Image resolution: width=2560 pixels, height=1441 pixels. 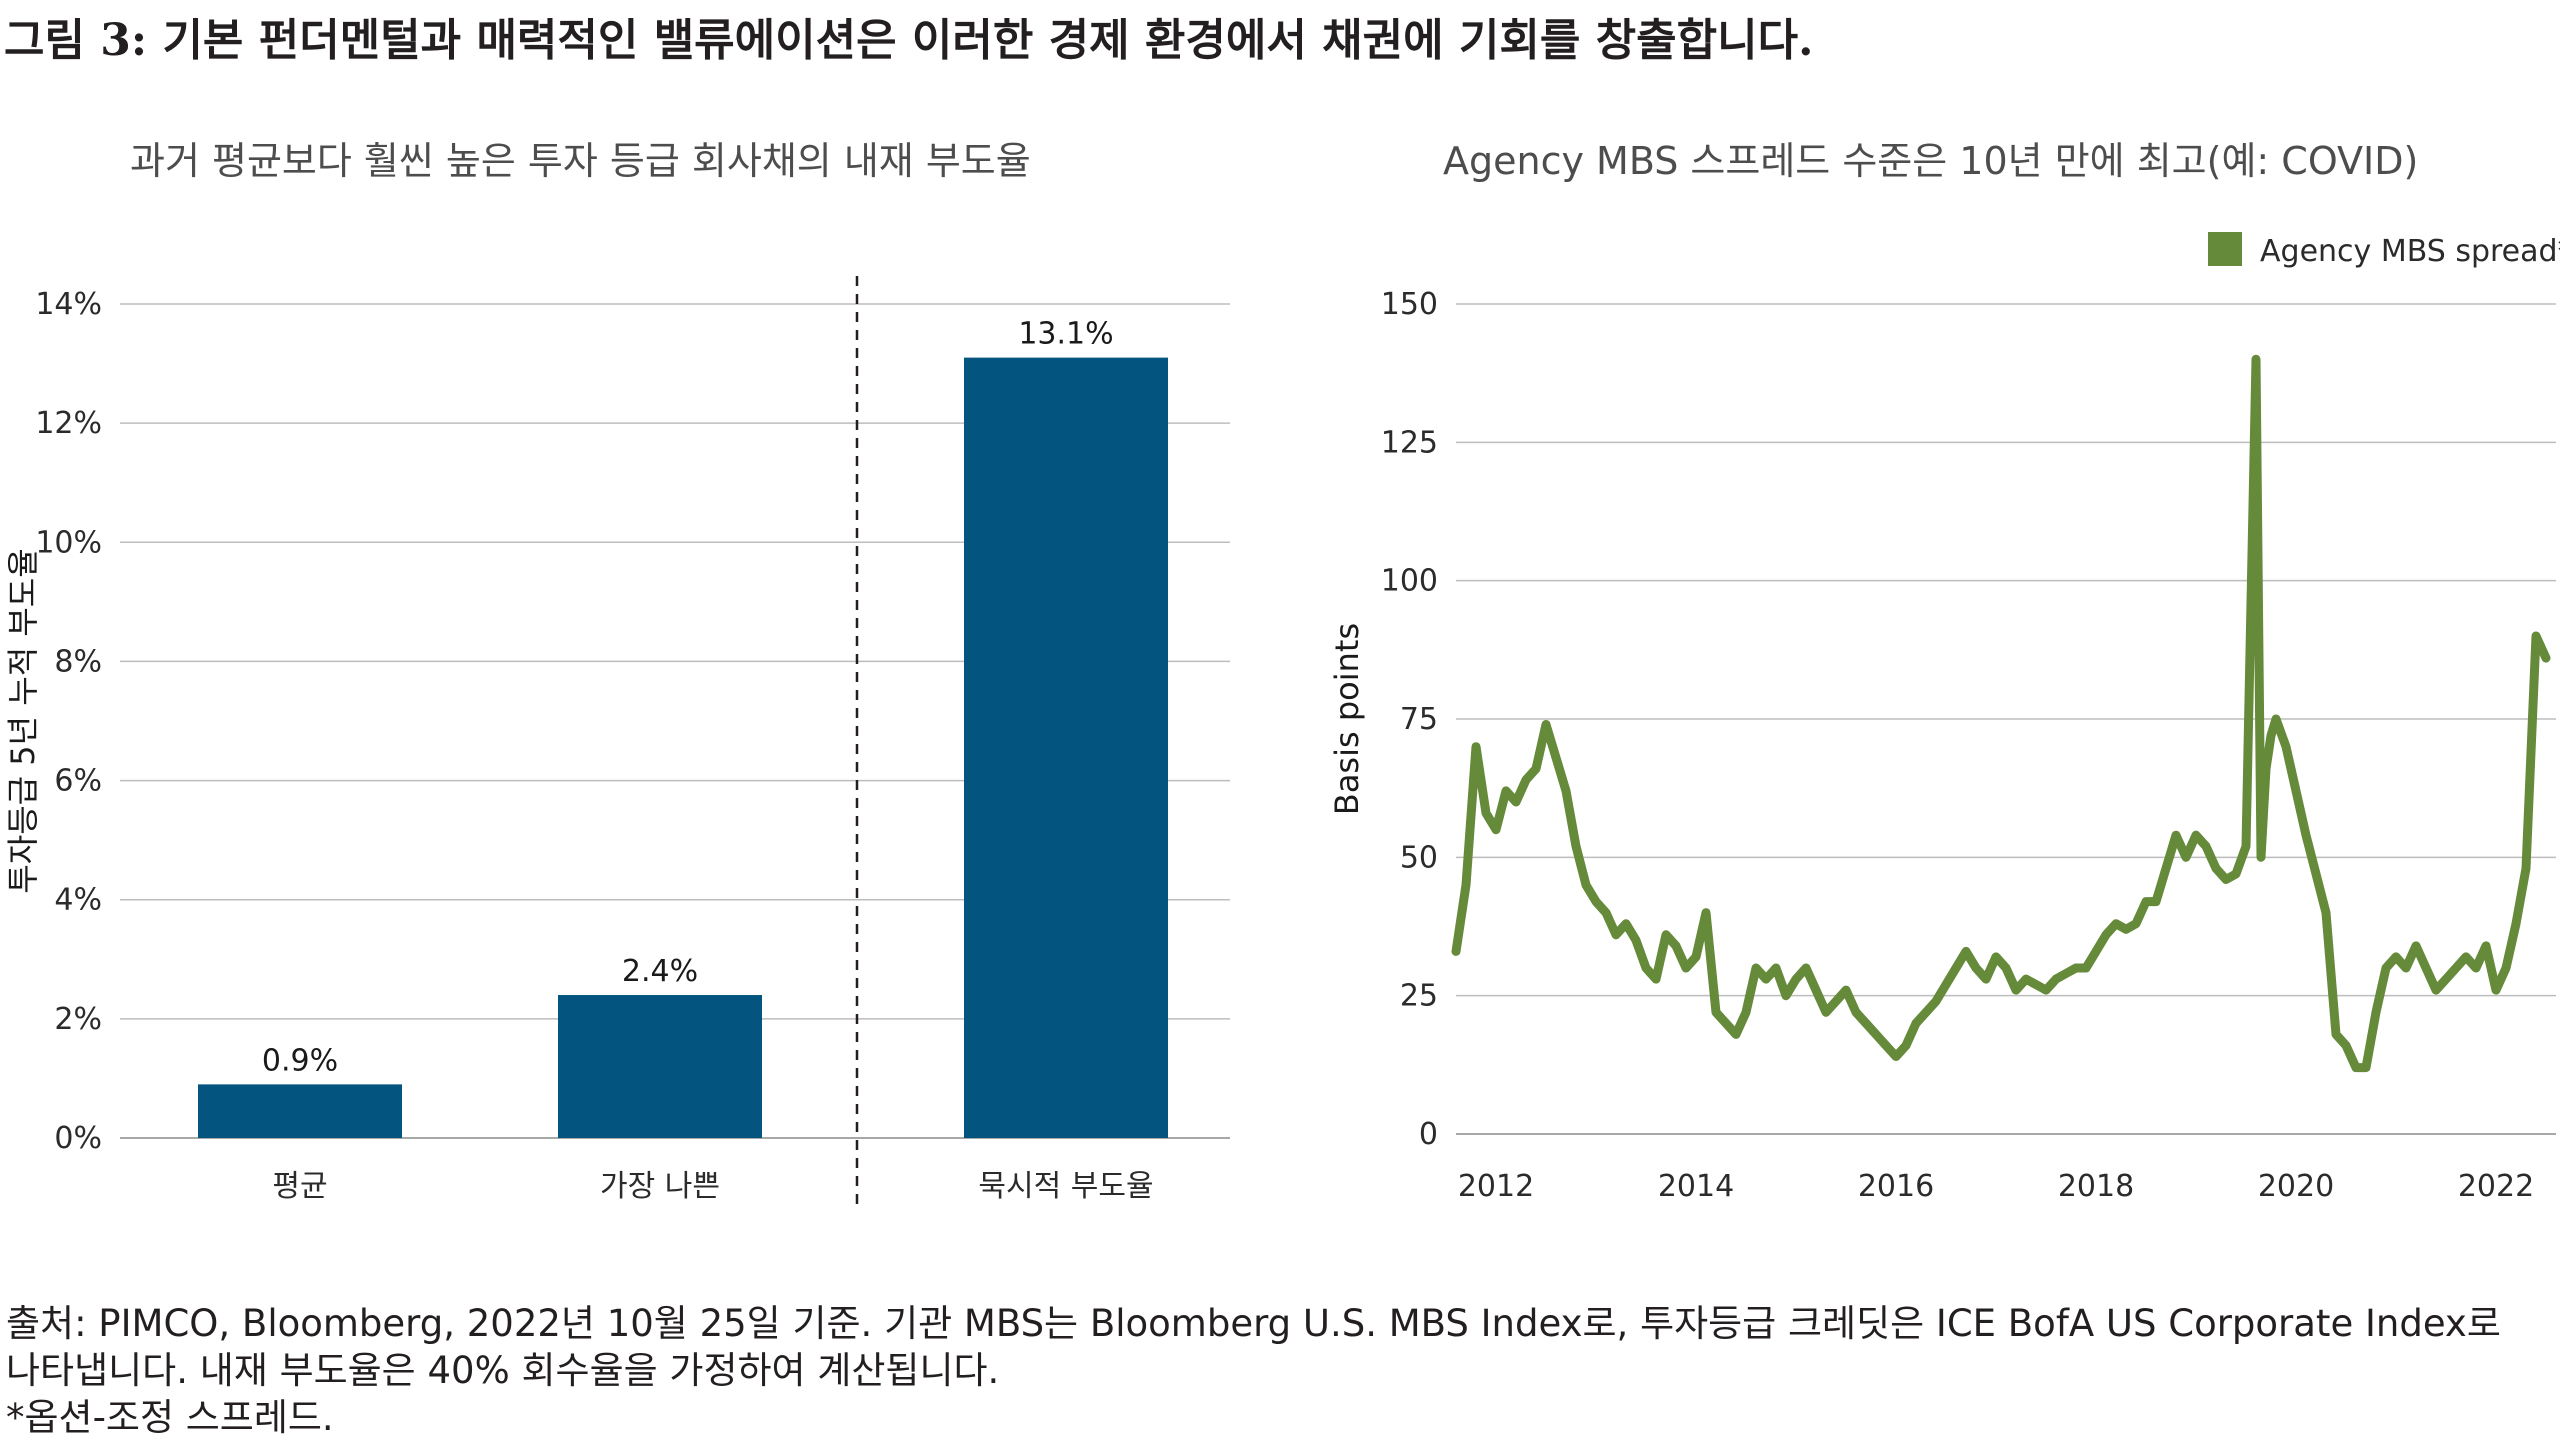 What do you see at coordinates (1409, 442) in the screenshot?
I see `y-tick-label: 125` at bounding box center [1409, 442].